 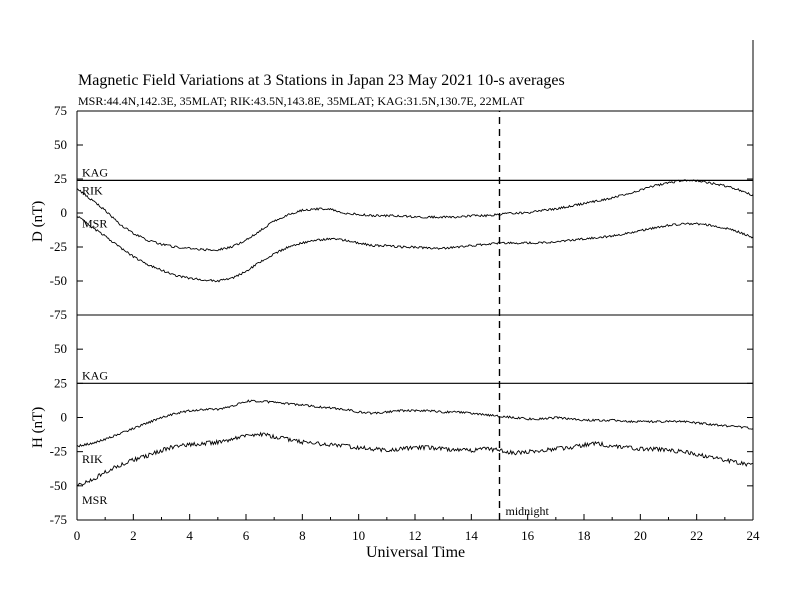 What do you see at coordinates (358, 535) in the screenshot?
I see `x-tick-label: 10` at bounding box center [358, 535].